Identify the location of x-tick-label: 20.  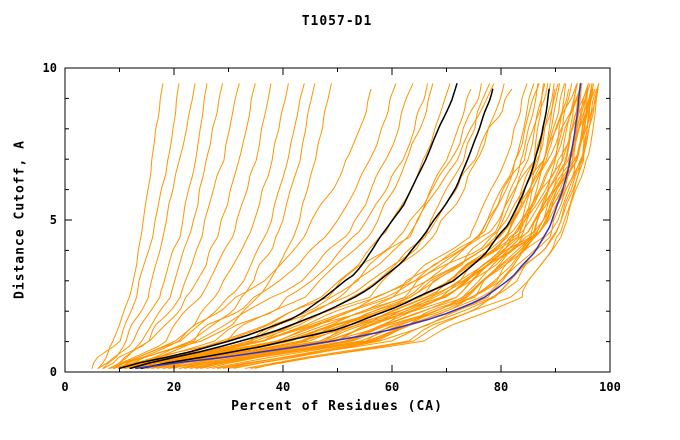
(174, 387).